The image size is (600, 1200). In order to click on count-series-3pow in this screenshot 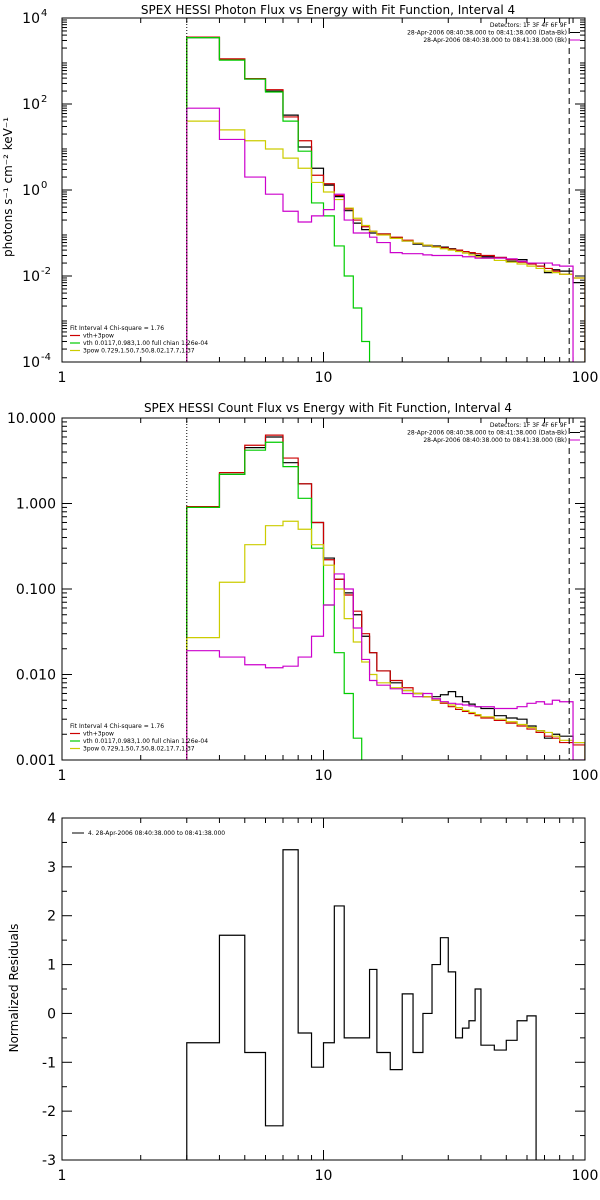, I will do `click(385, 640)`.